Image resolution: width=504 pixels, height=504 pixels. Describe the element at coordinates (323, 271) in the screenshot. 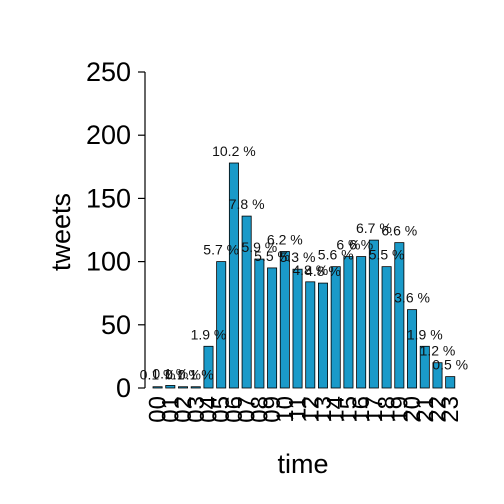

I see `bar-value-label: 4.8 %` at that location.